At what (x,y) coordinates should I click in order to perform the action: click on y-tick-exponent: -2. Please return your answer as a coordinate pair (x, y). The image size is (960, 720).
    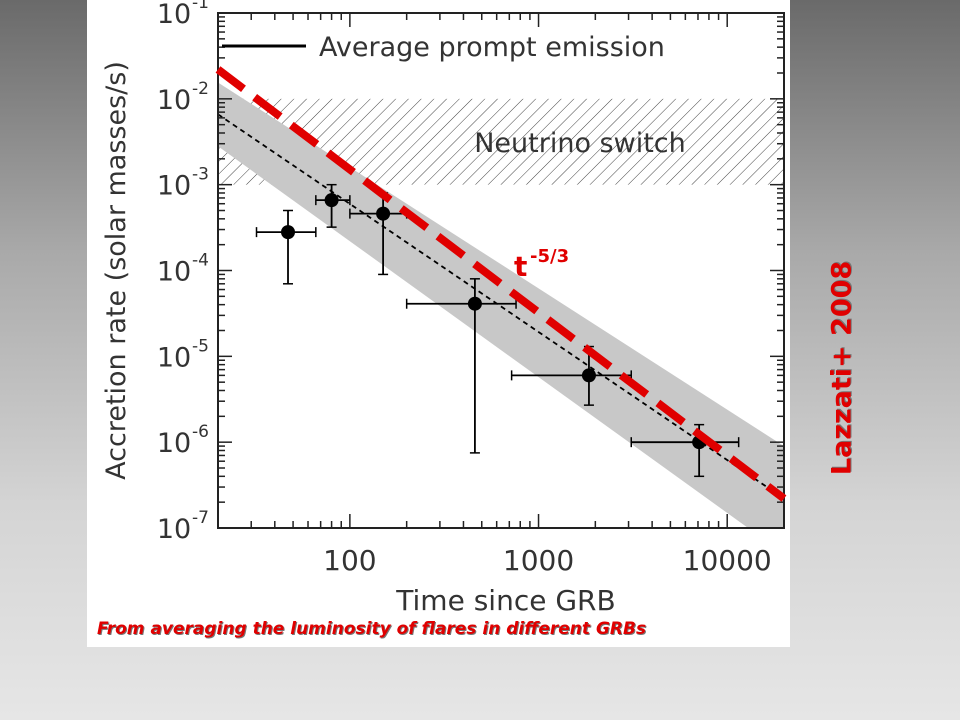
    Looking at the image, I should click on (200, 89).